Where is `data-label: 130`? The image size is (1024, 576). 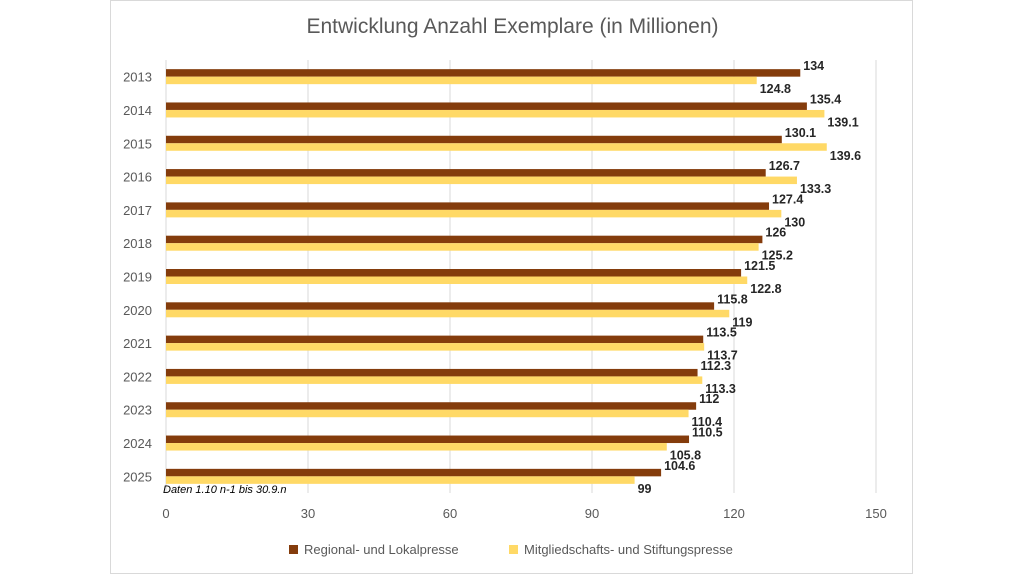
data-label: 130 is located at coordinates (794, 222).